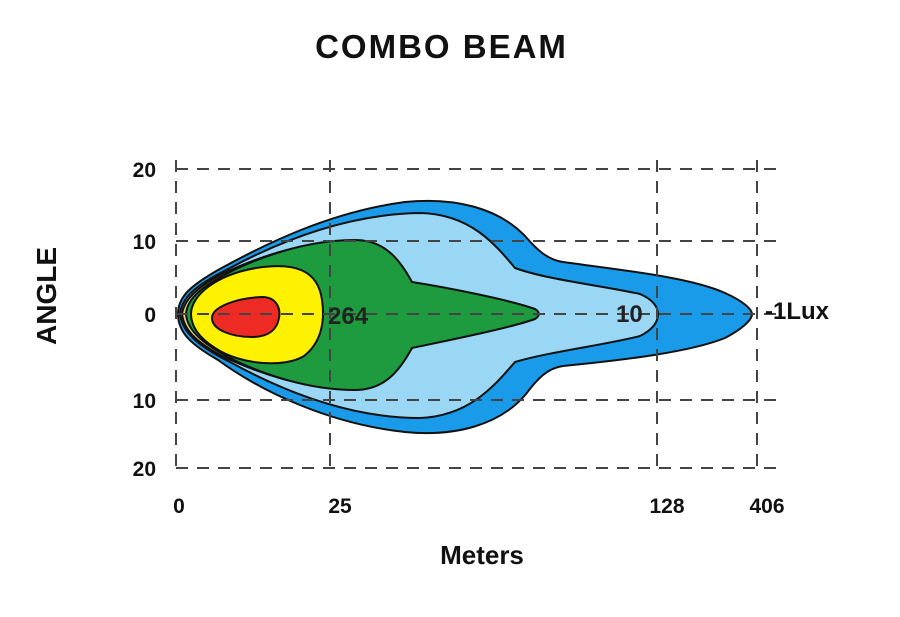 Image resolution: width=900 pixels, height=617 pixels. I want to click on lux-end-label: -1Lux, so click(797, 311).